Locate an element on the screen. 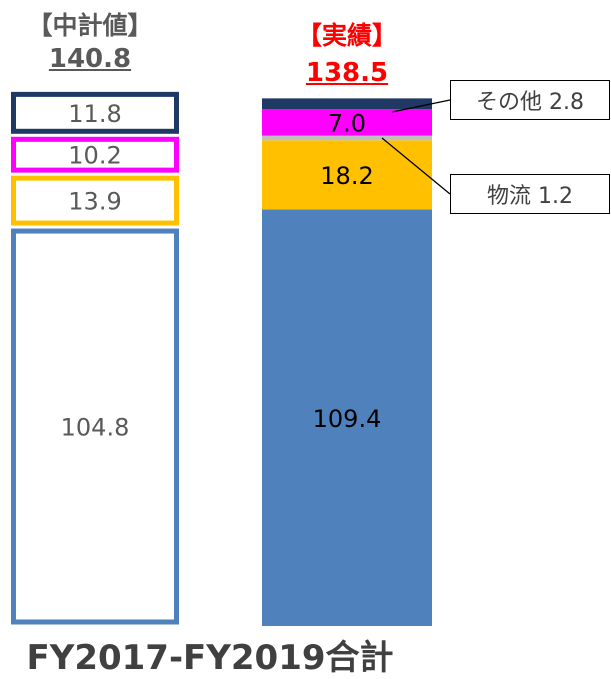 Image resolution: width=611 pixels, height=679 pixels. bar-value-label: 11.8 is located at coordinates (94, 114).